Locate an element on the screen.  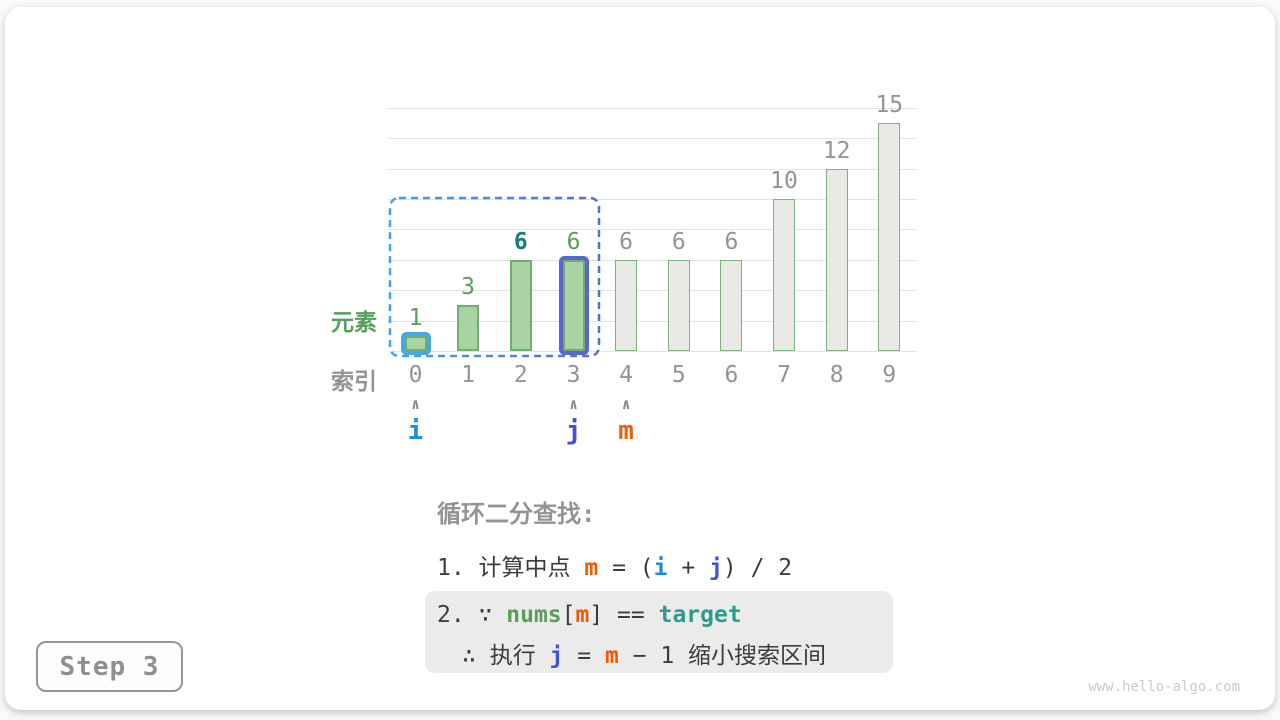
step-badge: Step 3 is located at coordinates (109, 666).